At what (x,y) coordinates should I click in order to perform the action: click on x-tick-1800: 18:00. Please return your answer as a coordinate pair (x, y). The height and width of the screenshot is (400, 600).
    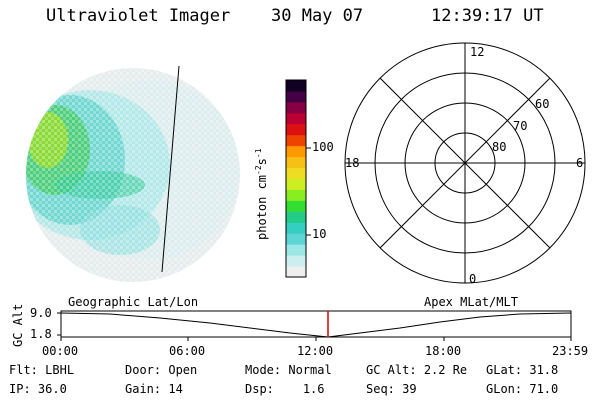
    Looking at the image, I should click on (443, 351).